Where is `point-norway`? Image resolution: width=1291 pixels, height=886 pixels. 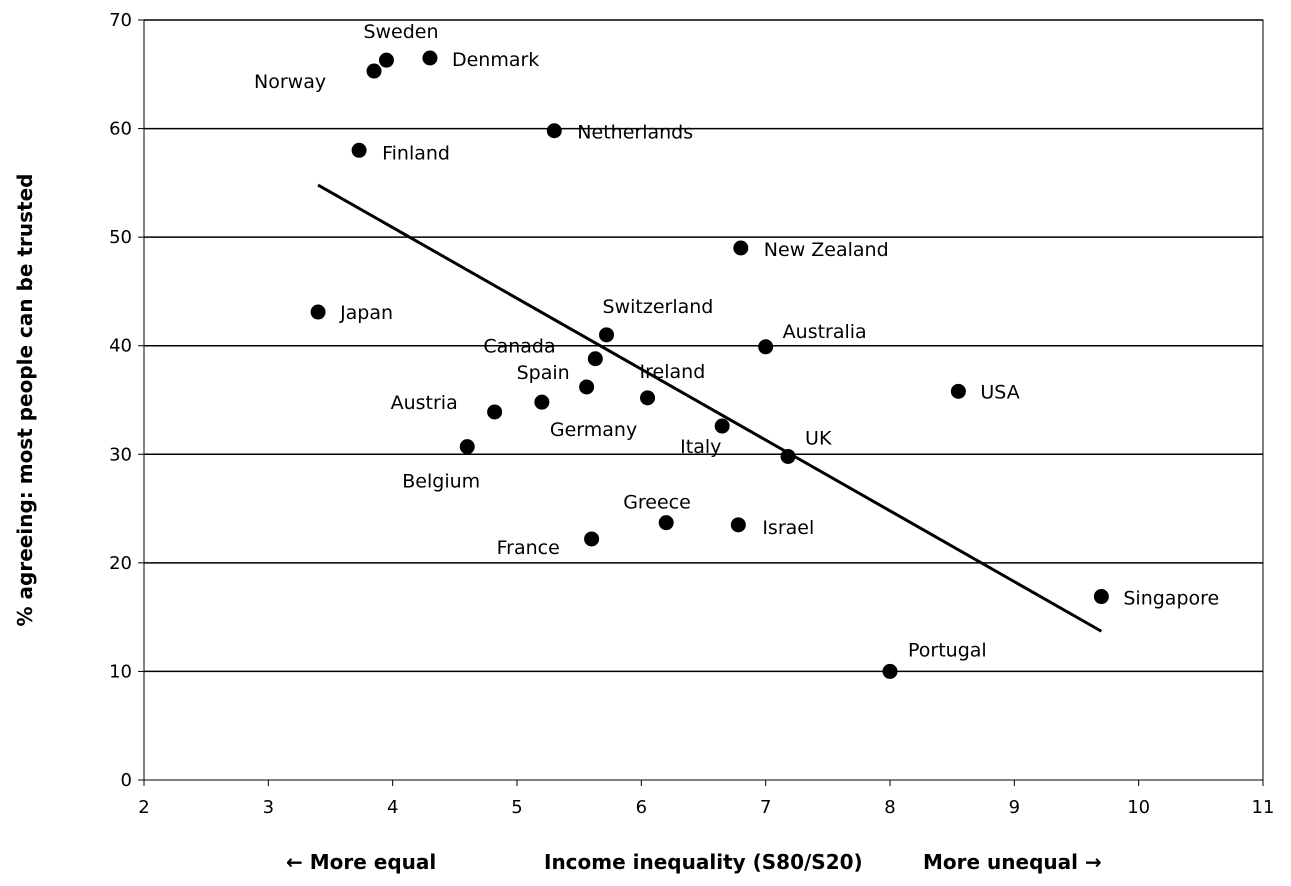 point-norway is located at coordinates (374, 71).